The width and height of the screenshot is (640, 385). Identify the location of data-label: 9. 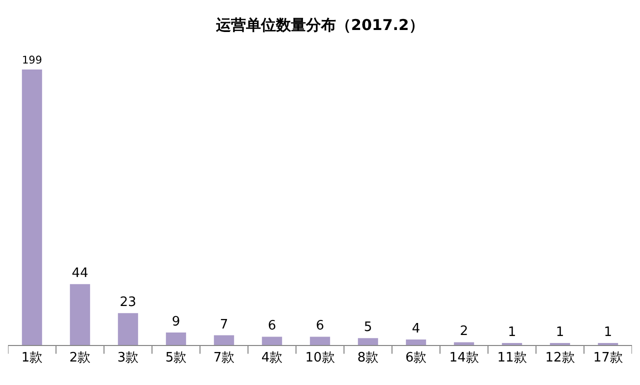
(176, 322).